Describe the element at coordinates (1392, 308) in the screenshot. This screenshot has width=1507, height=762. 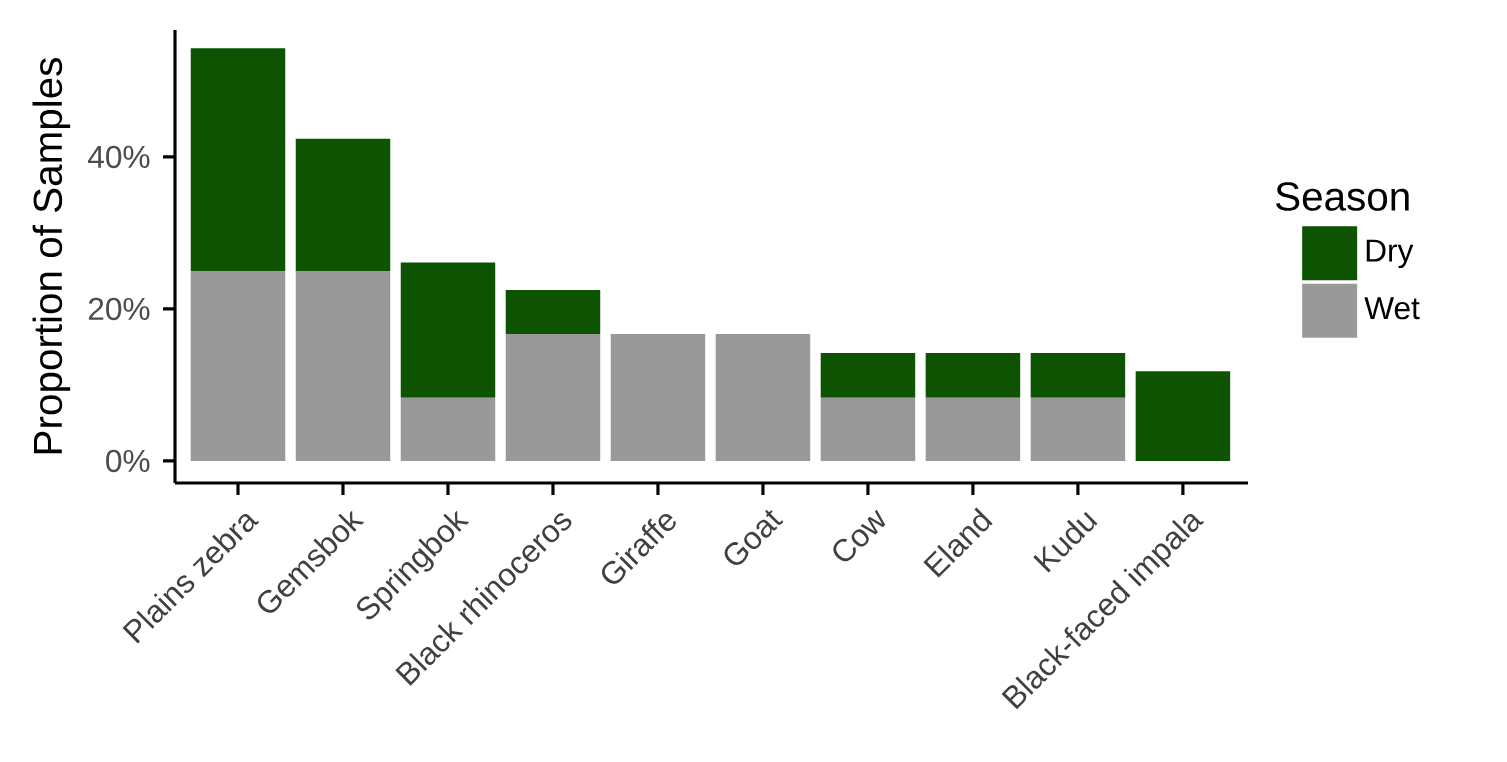
I see `legend-label: Wet` at that location.